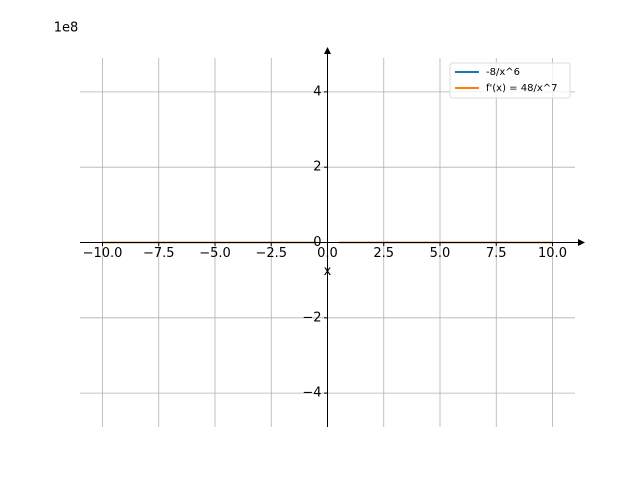 This screenshot has height=480, width=640. Describe the element at coordinates (581, 242) in the screenshot. I see `x-axis-arrow` at that location.